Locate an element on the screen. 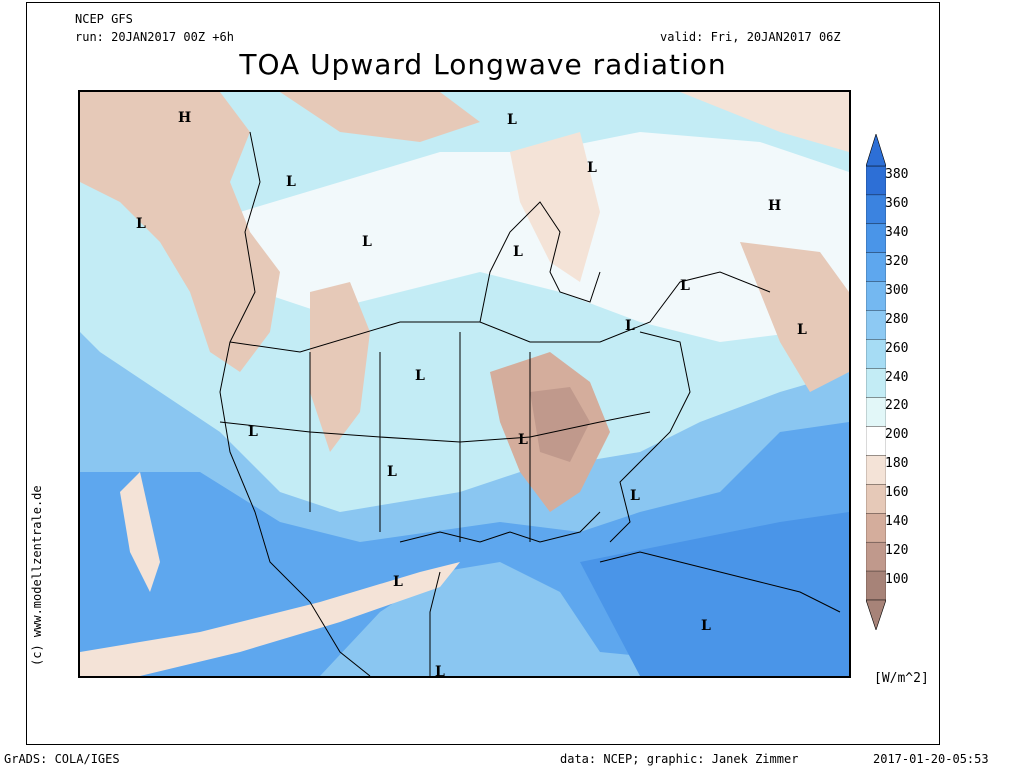  hudson-cloud is located at coordinates (555, 207).